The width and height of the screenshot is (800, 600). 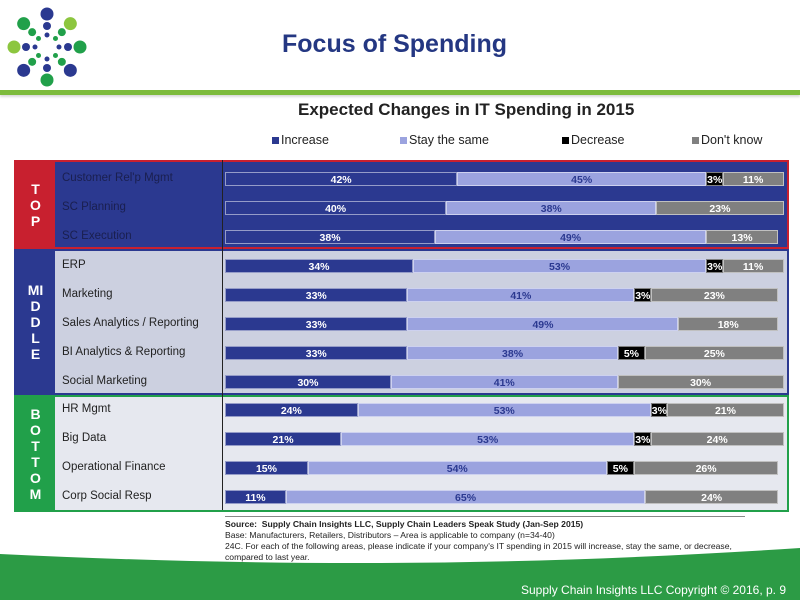 What do you see at coordinates (86, 409) in the screenshot?
I see `category-label: HR Mgmt` at bounding box center [86, 409].